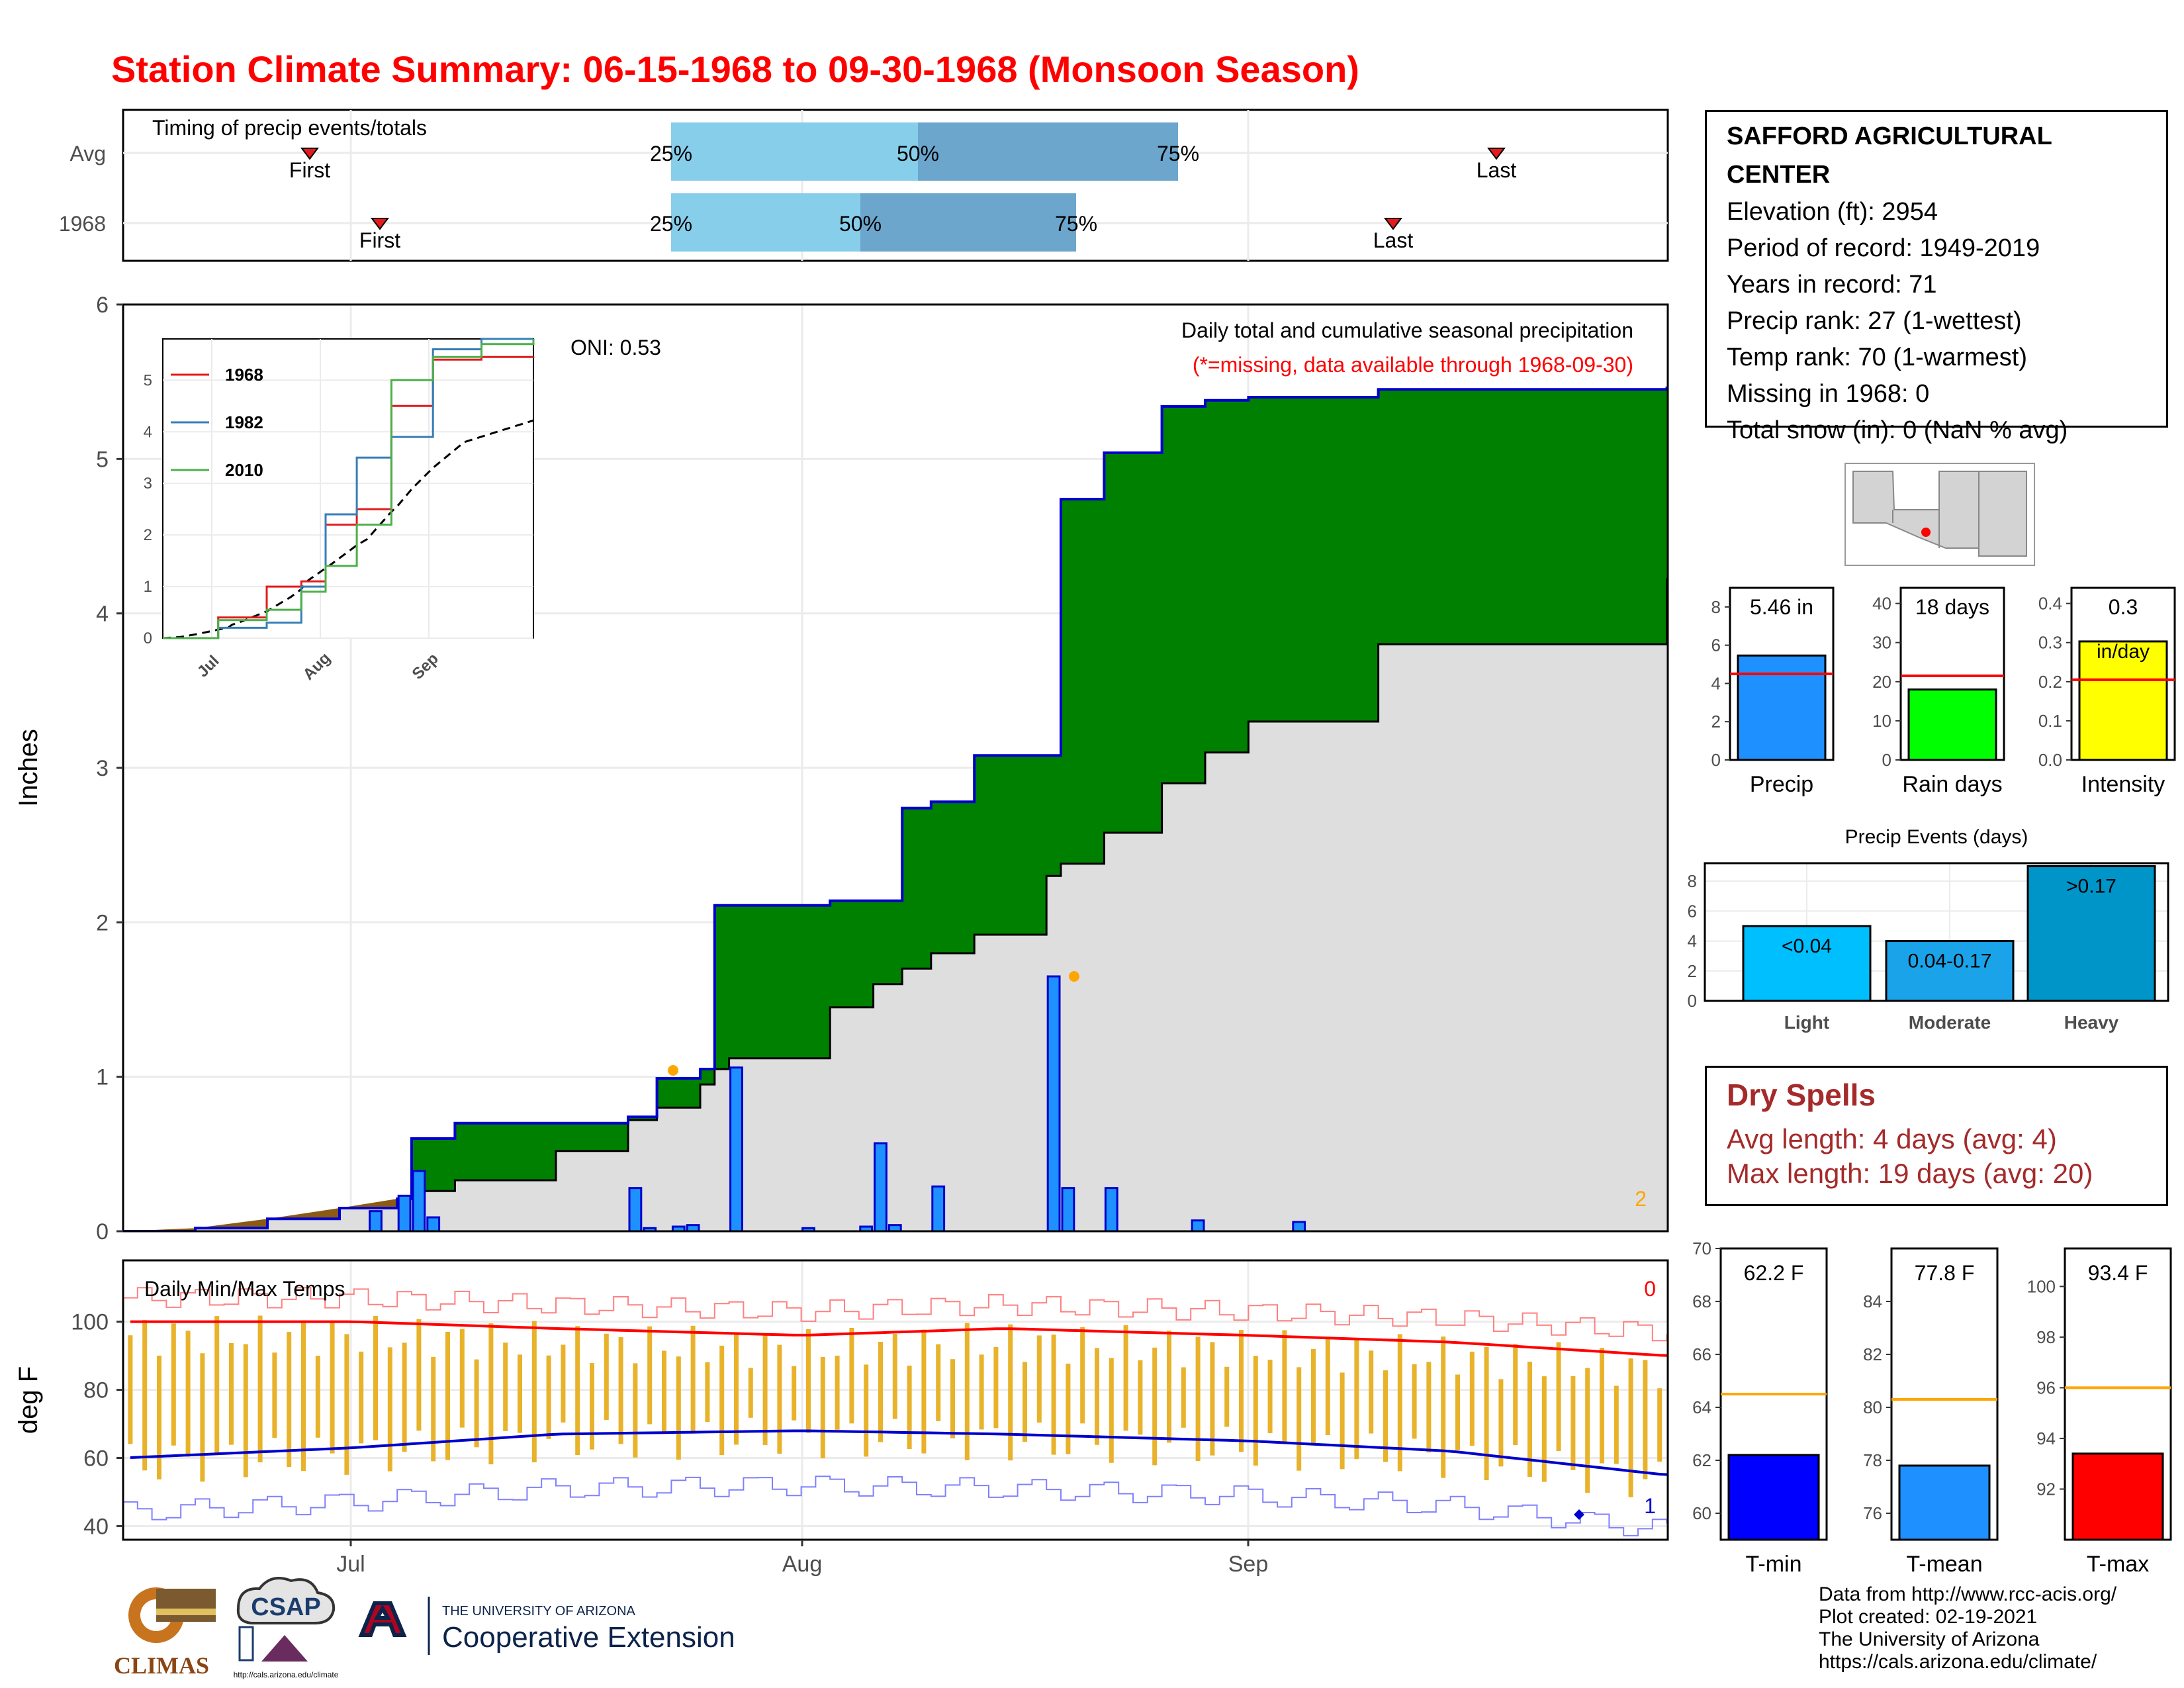 The width and height of the screenshot is (2184, 1688). I want to click on summary-bar-tick: 4, so click(1716, 683).